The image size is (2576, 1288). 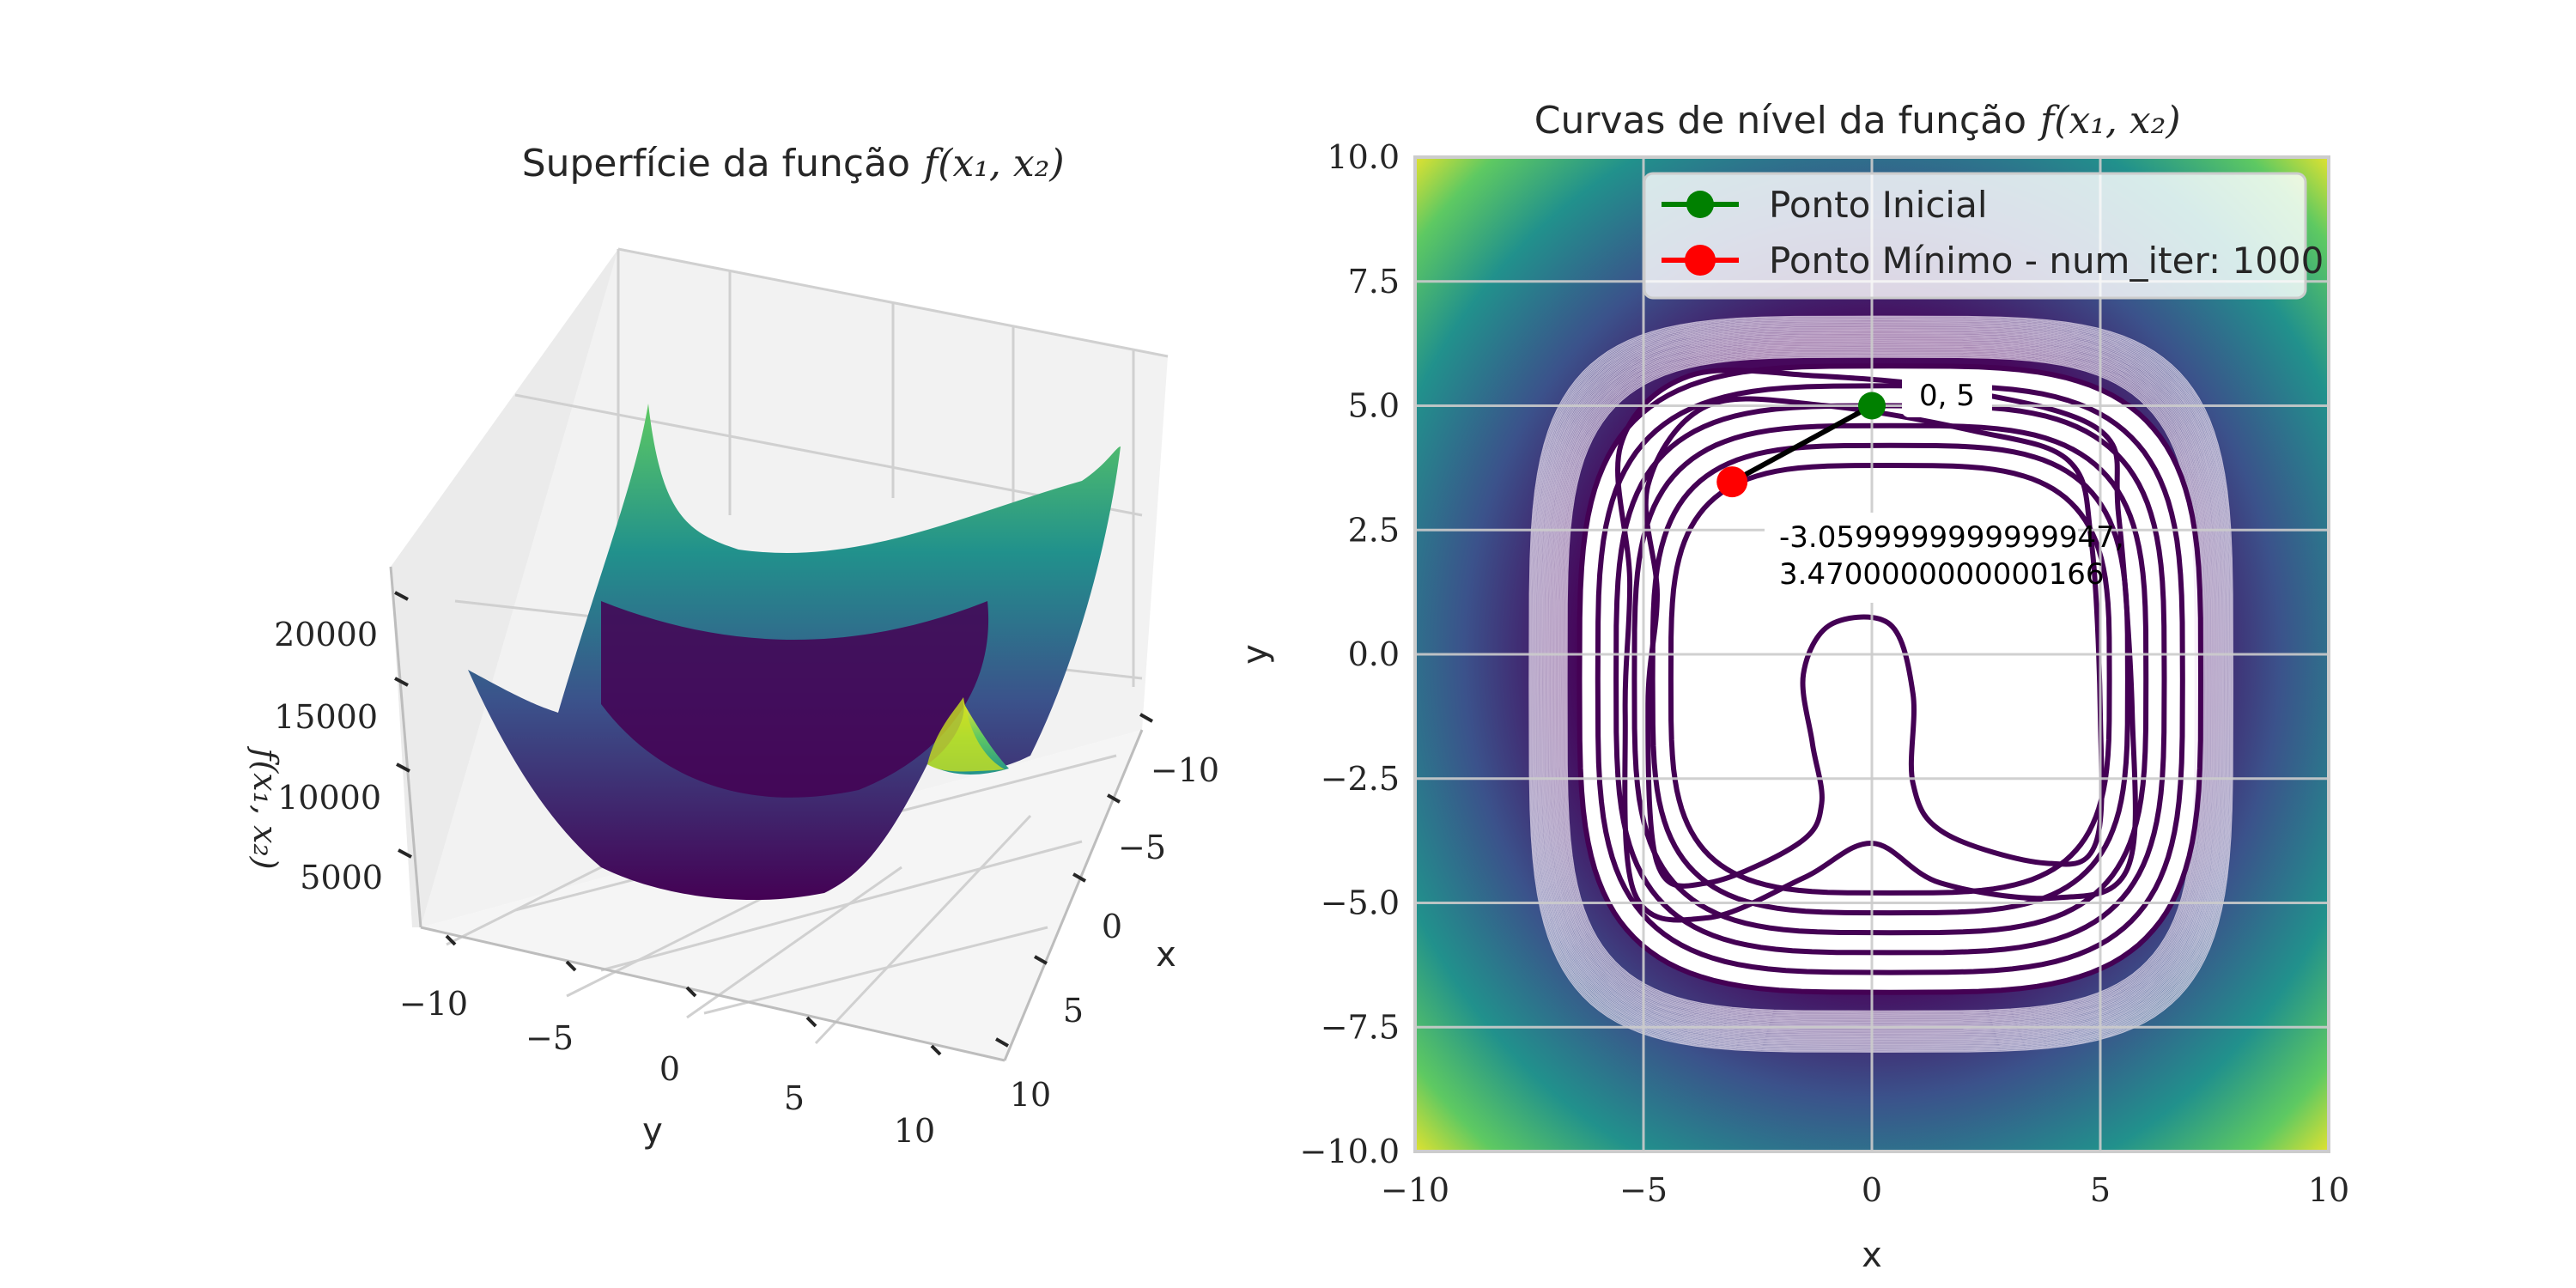 I want to click on z-tick-label: 5000, so click(x=342, y=878).